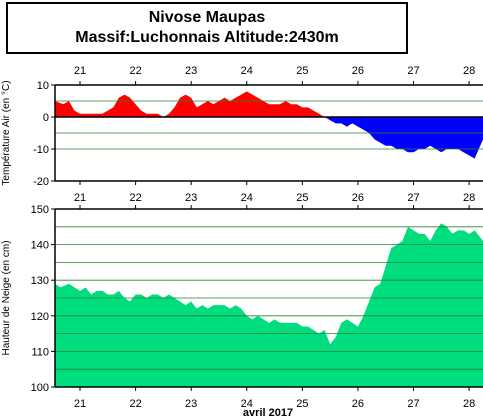 This screenshot has width=483, height=420. Describe the element at coordinates (43, 86) in the screenshot. I see `y-tick-label: 10` at that location.